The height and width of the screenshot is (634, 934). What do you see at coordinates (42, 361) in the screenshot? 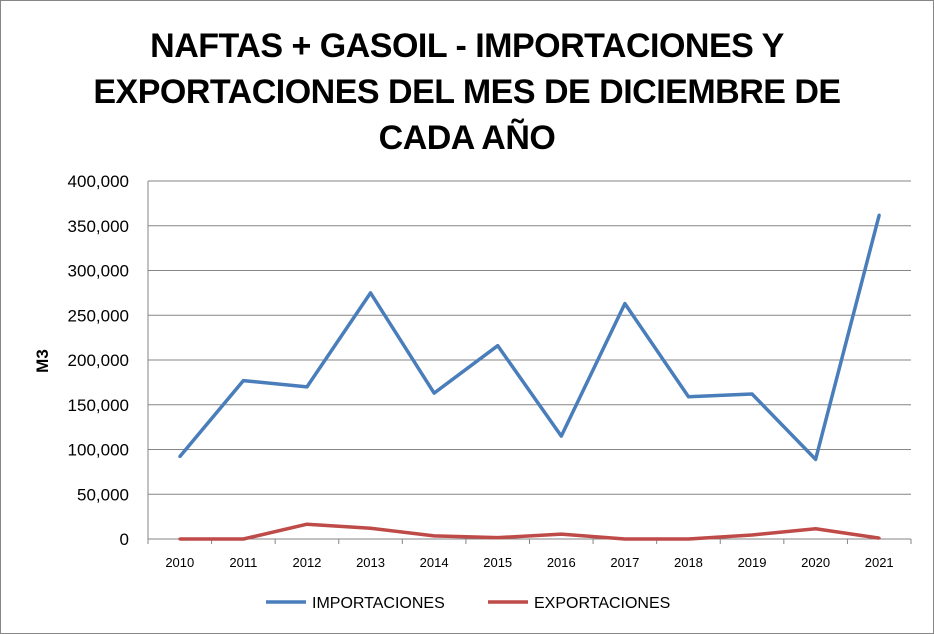
I see `y-axis-title: M3` at bounding box center [42, 361].